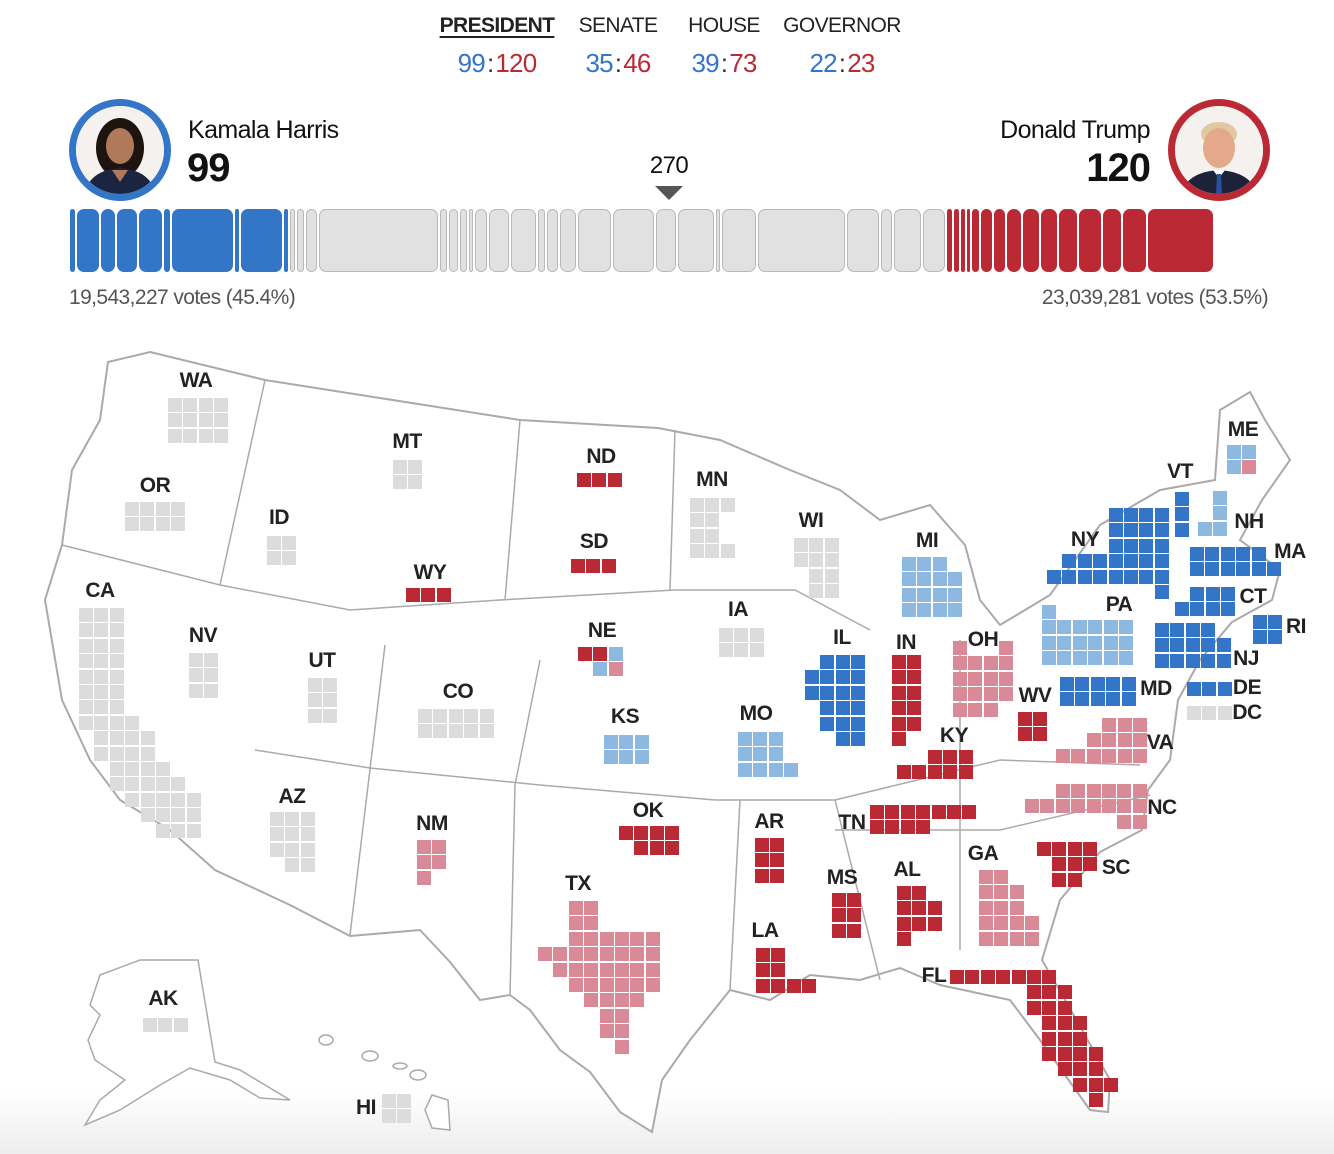 The width and height of the screenshot is (1334, 1154). What do you see at coordinates (1253, 596) in the screenshot?
I see `state-label-ct: CT` at bounding box center [1253, 596].